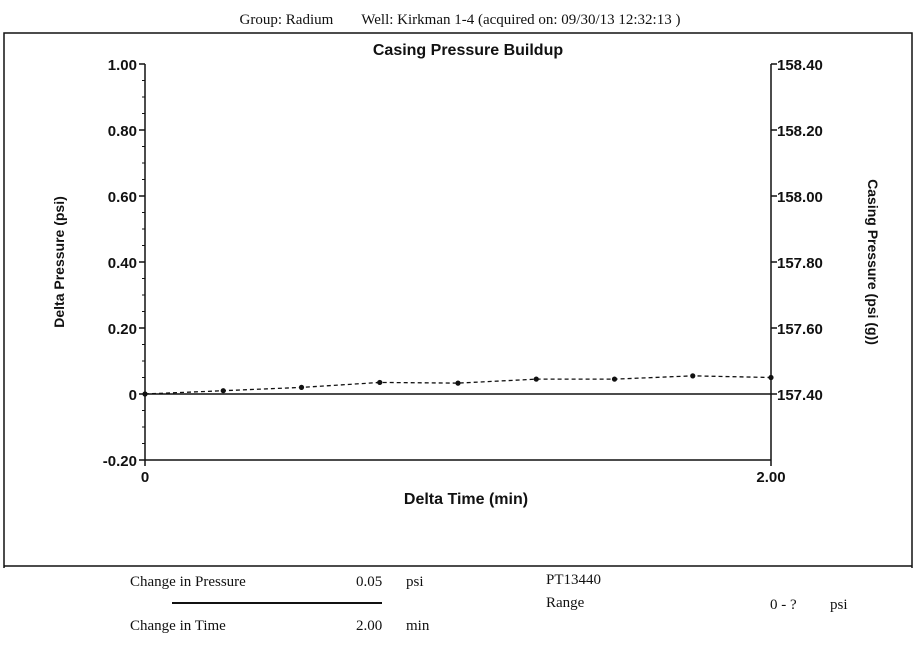 Image resolution: width=920 pixels, height=647 pixels. What do you see at coordinates (286, 19) in the screenshot?
I see `group-label: Group: Radium` at bounding box center [286, 19].